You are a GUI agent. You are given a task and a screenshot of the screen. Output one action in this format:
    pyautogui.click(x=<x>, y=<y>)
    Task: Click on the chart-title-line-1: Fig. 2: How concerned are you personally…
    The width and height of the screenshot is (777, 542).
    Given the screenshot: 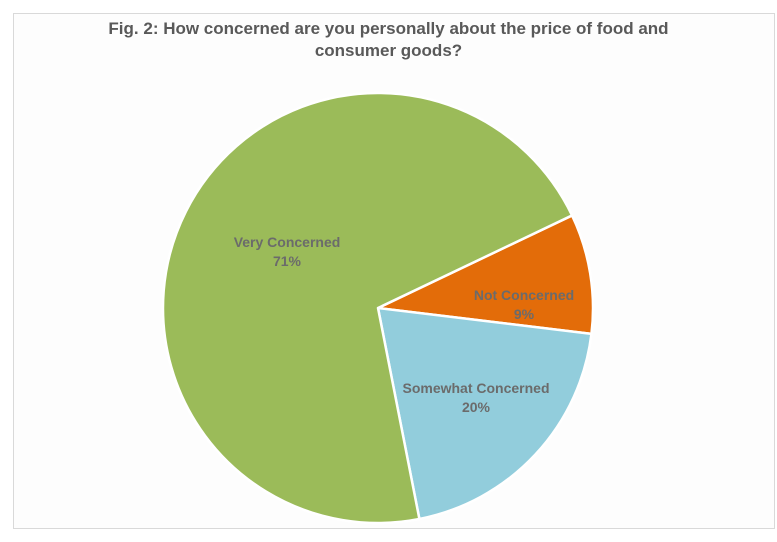 What is the action you would take?
    pyautogui.click(x=388, y=28)
    